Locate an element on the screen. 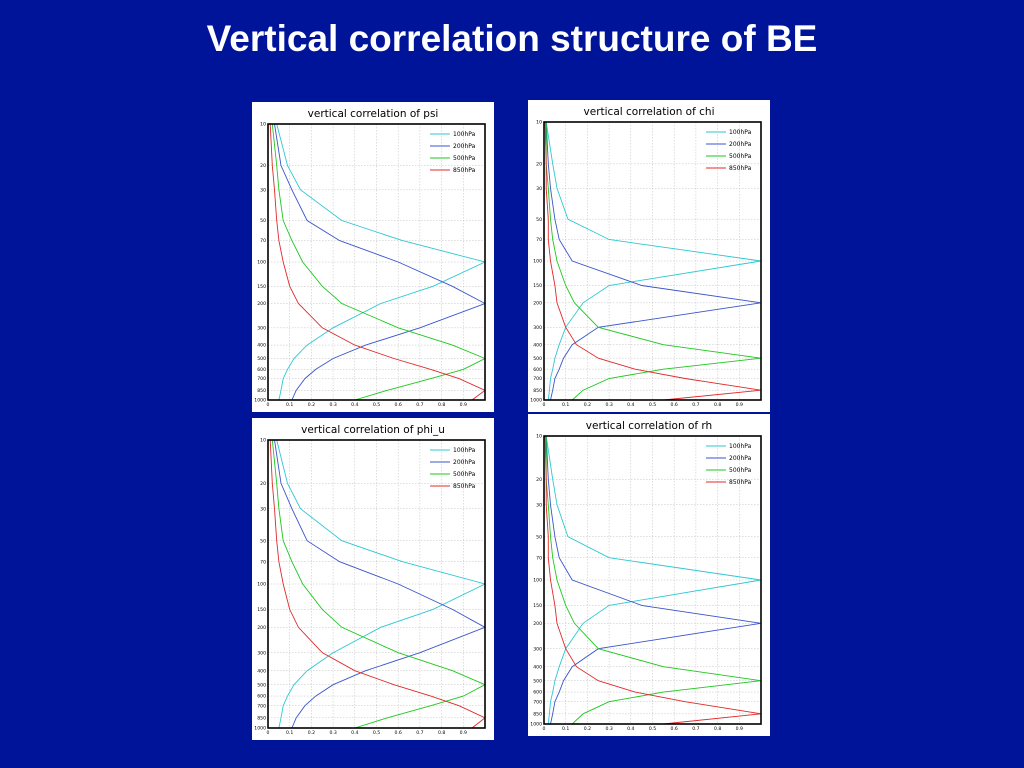  grid is located at coordinates (376, 262).